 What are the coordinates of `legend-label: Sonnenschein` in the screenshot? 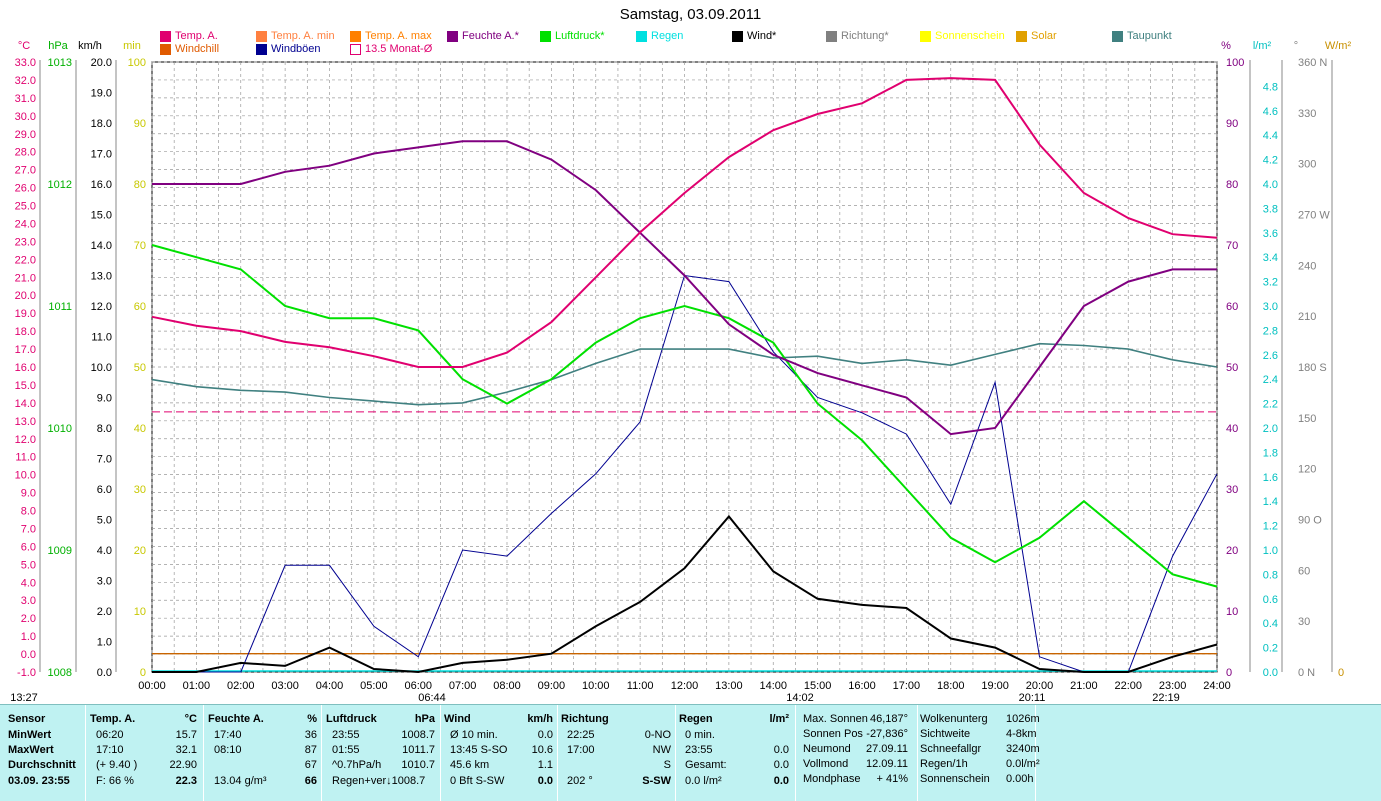 It's located at (970, 36).